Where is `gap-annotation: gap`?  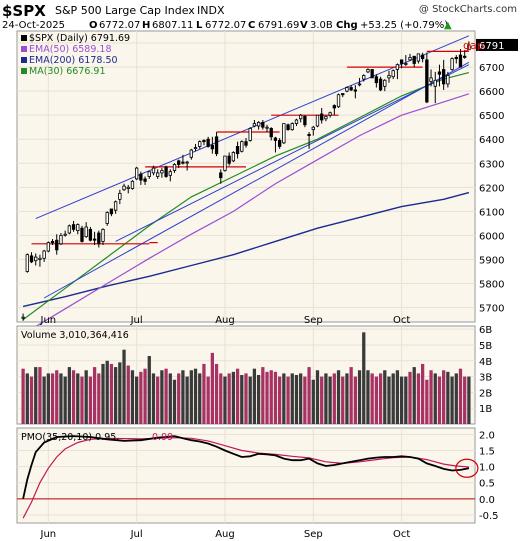 gap-annotation: gap is located at coordinates (473, 45).